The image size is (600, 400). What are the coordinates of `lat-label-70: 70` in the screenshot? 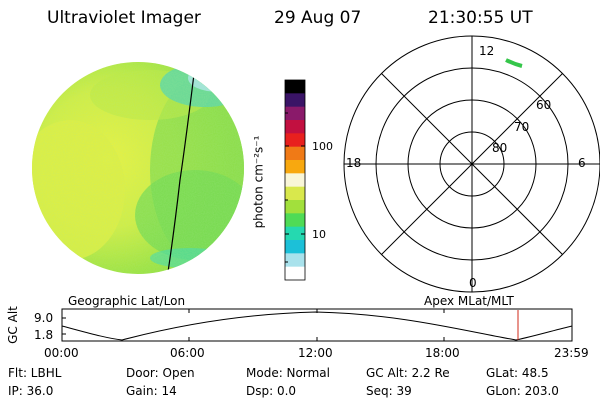 It's located at (522, 127).